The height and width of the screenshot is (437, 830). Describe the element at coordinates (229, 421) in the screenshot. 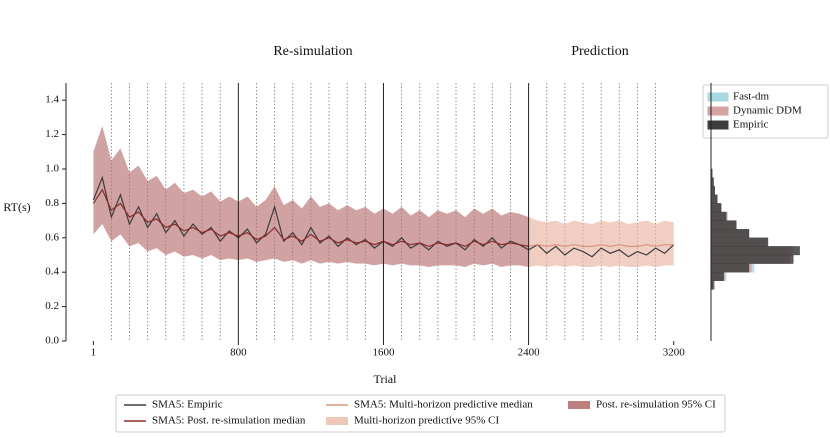

I see `legend-label: SMA5: Post. re-simulation median` at that location.